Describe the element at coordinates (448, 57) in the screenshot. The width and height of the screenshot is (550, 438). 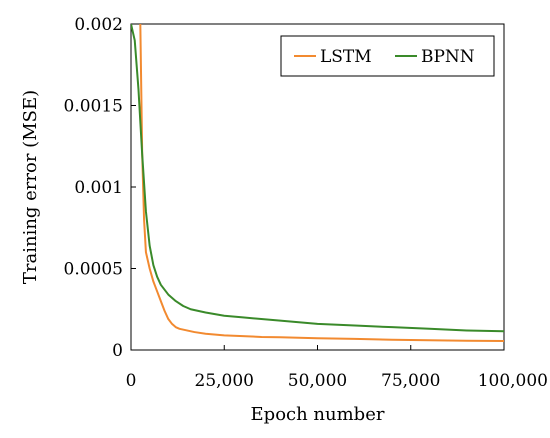
I see `legend-label-bpnn: BPNN` at that location.